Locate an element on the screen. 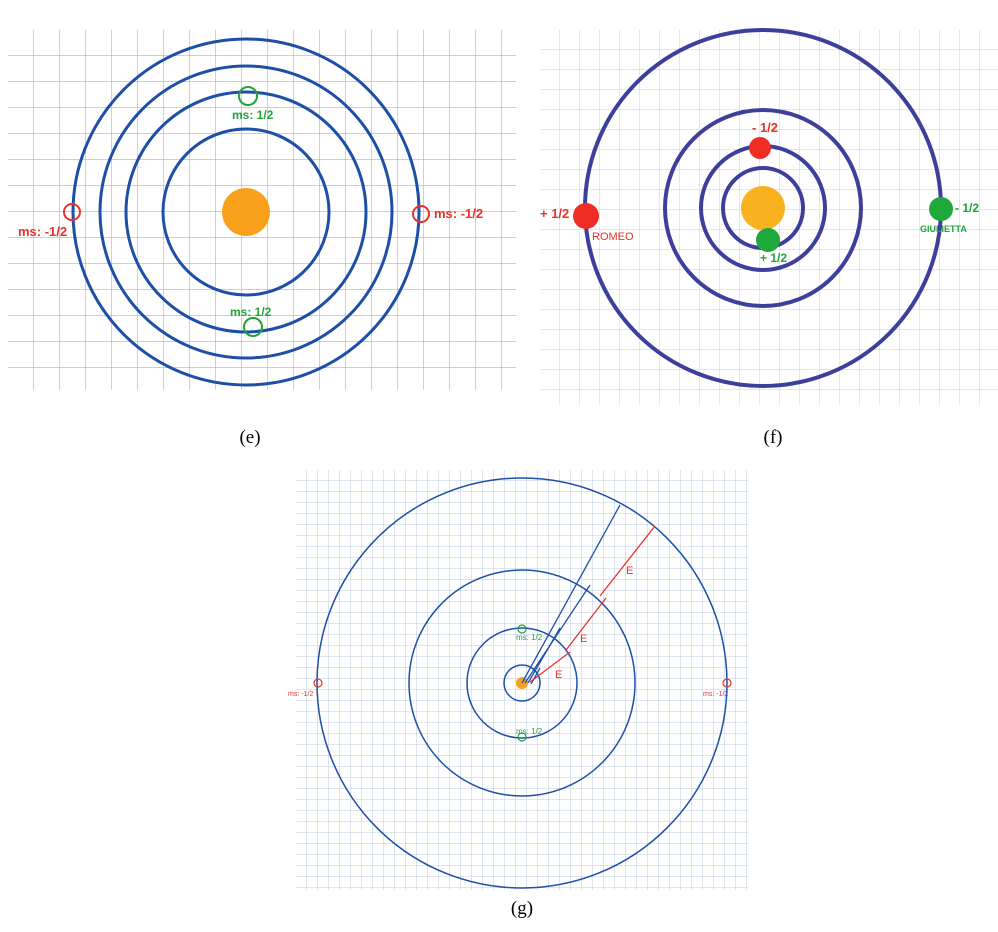 The image size is (998, 932). annotation: GIULIETTA is located at coordinates (943, 229).